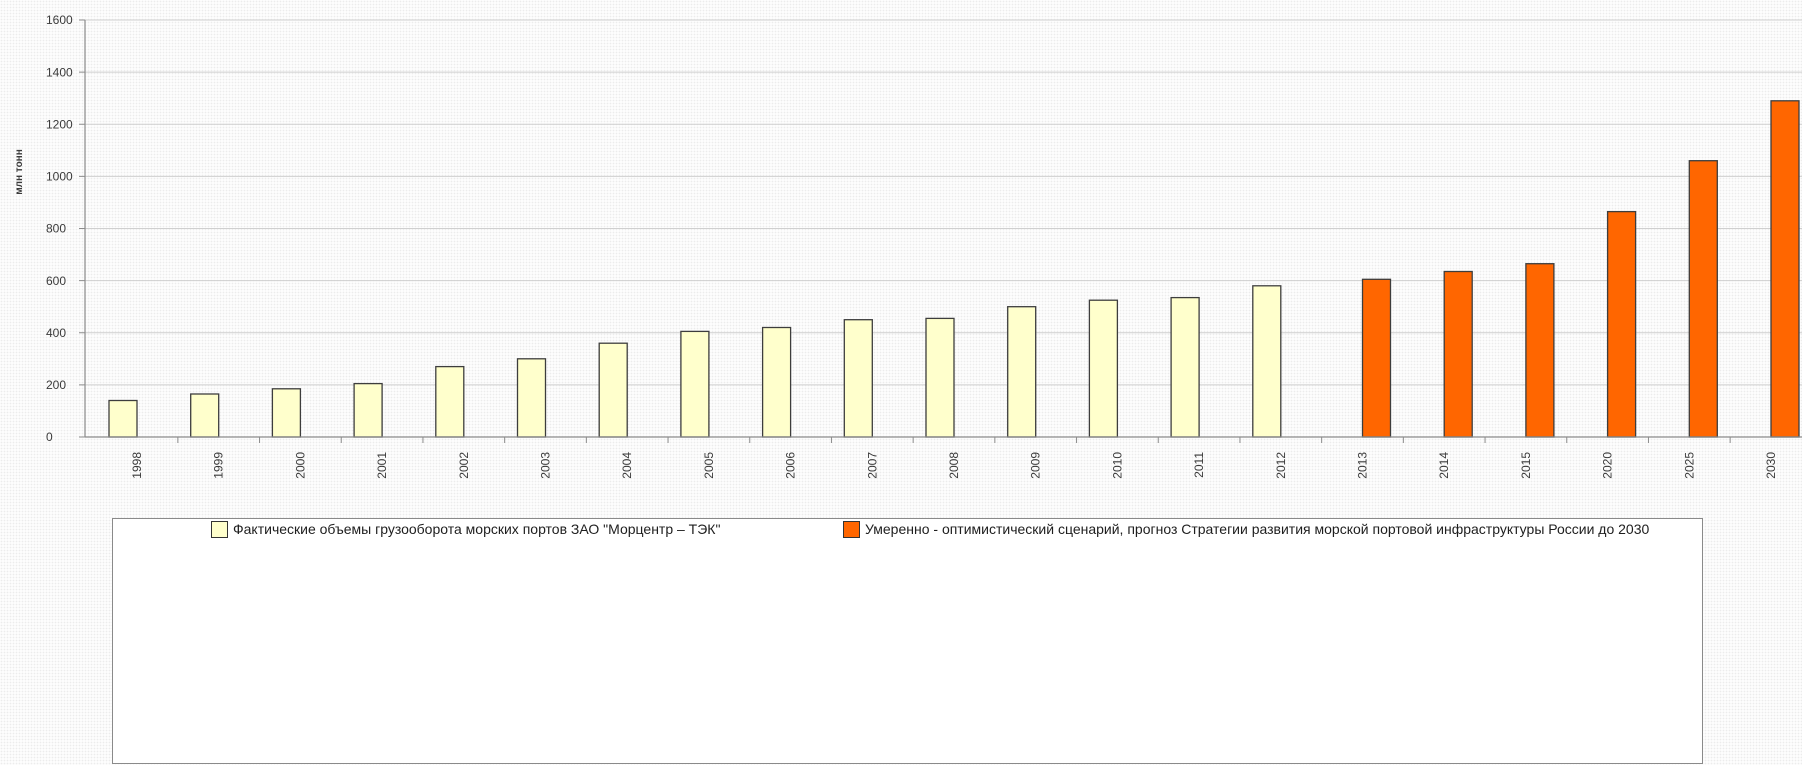 The height and width of the screenshot is (765, 1802). I want to click on y-axis: 0 200 400 600 800 1000 1200 1400 1600, so click(66, 228).